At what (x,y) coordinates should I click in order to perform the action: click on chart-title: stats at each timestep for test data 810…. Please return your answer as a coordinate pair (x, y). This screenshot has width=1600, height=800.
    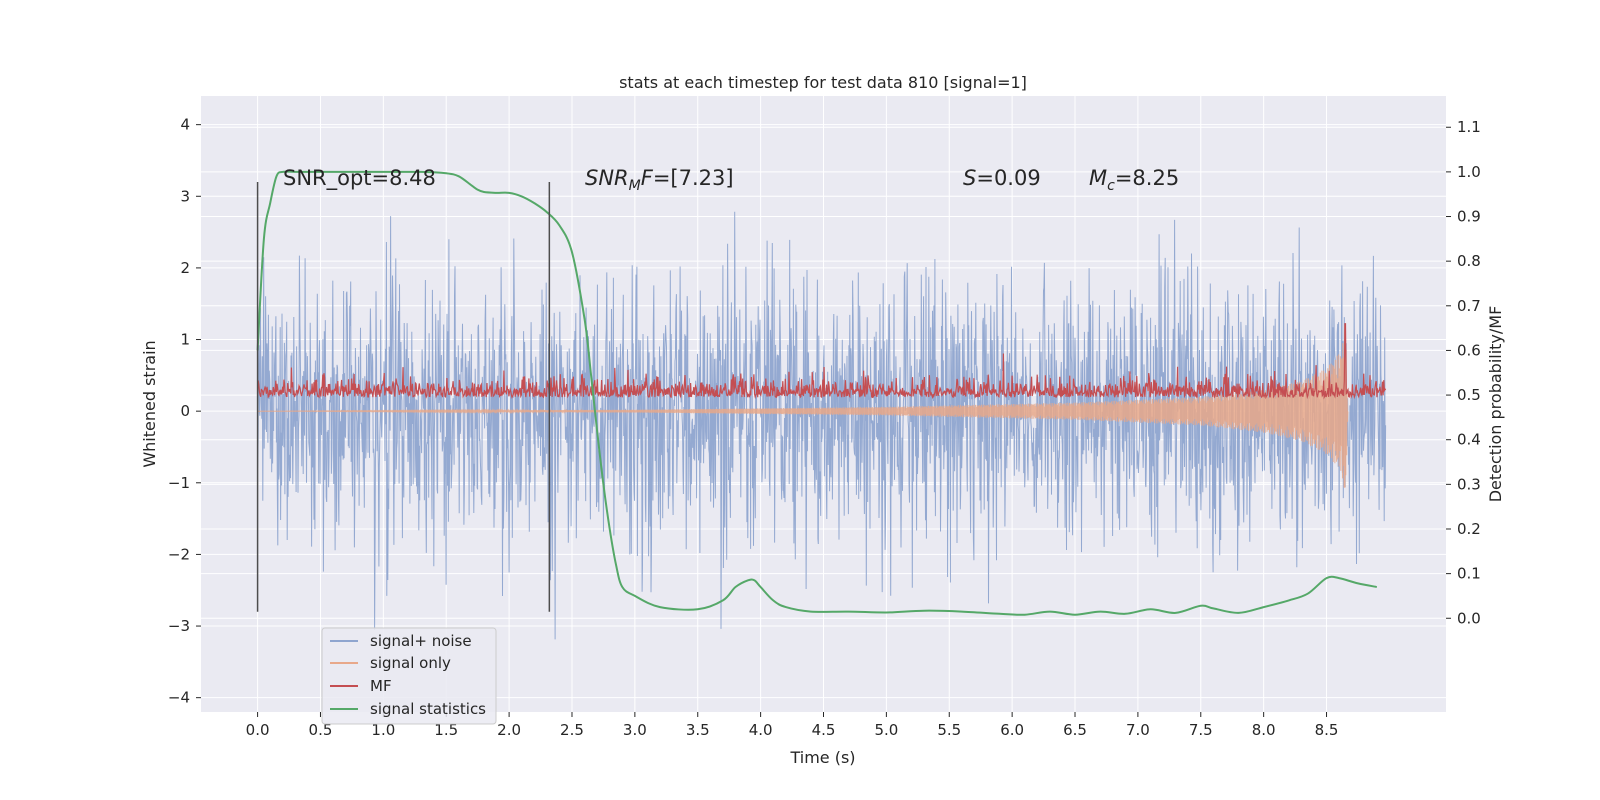
    Looking at the image, I should click on (823, 82).